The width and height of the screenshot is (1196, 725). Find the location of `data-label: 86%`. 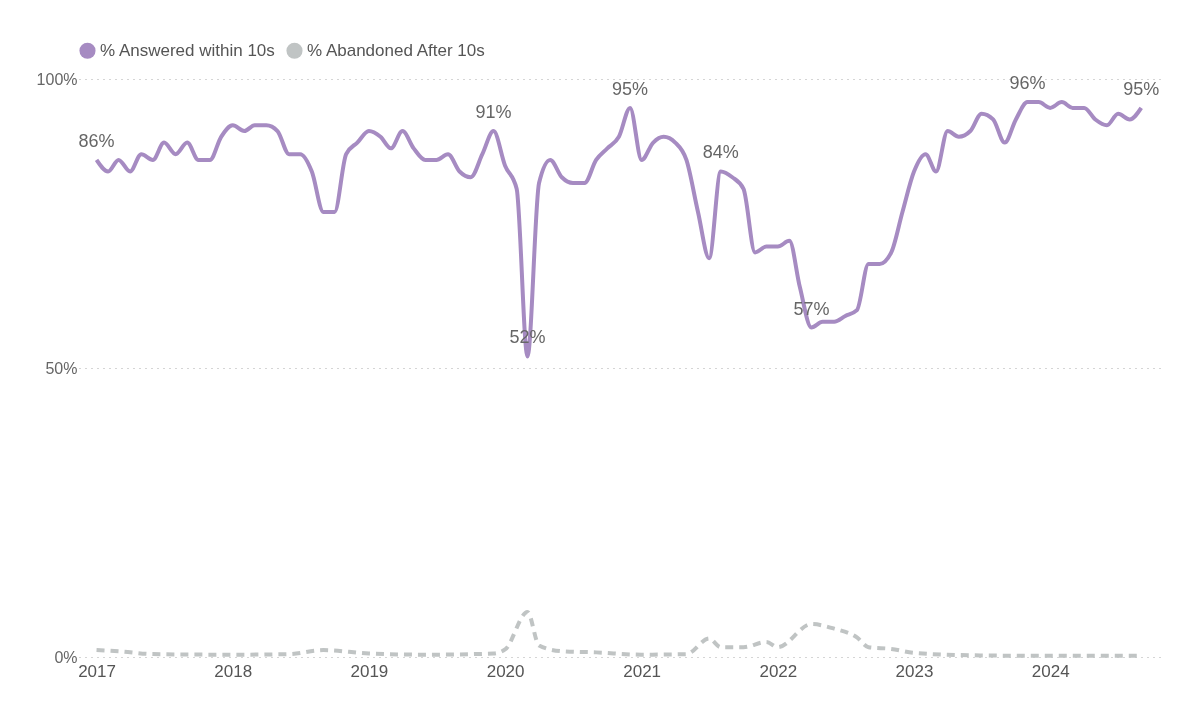

data-label: 86% is located at coordinates (96, 140).